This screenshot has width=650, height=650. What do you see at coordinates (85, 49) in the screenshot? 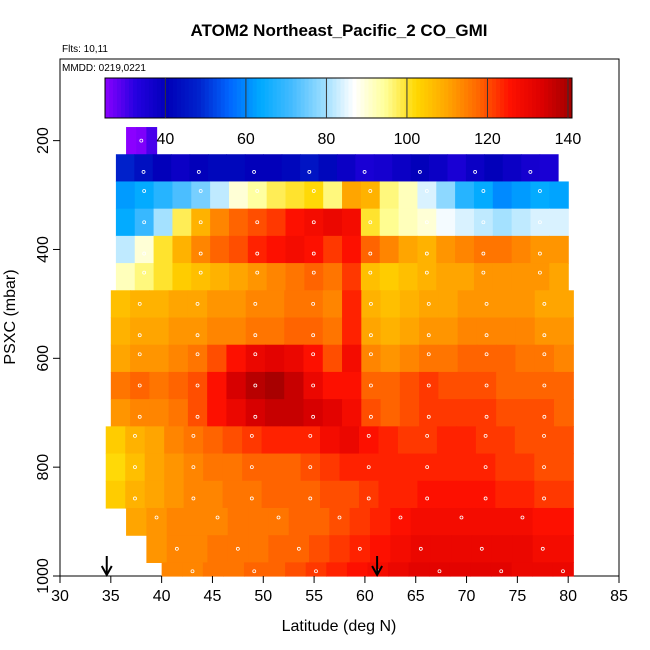
I see `flights-note: Flts: 10,11` at bounding box center [85, 49].